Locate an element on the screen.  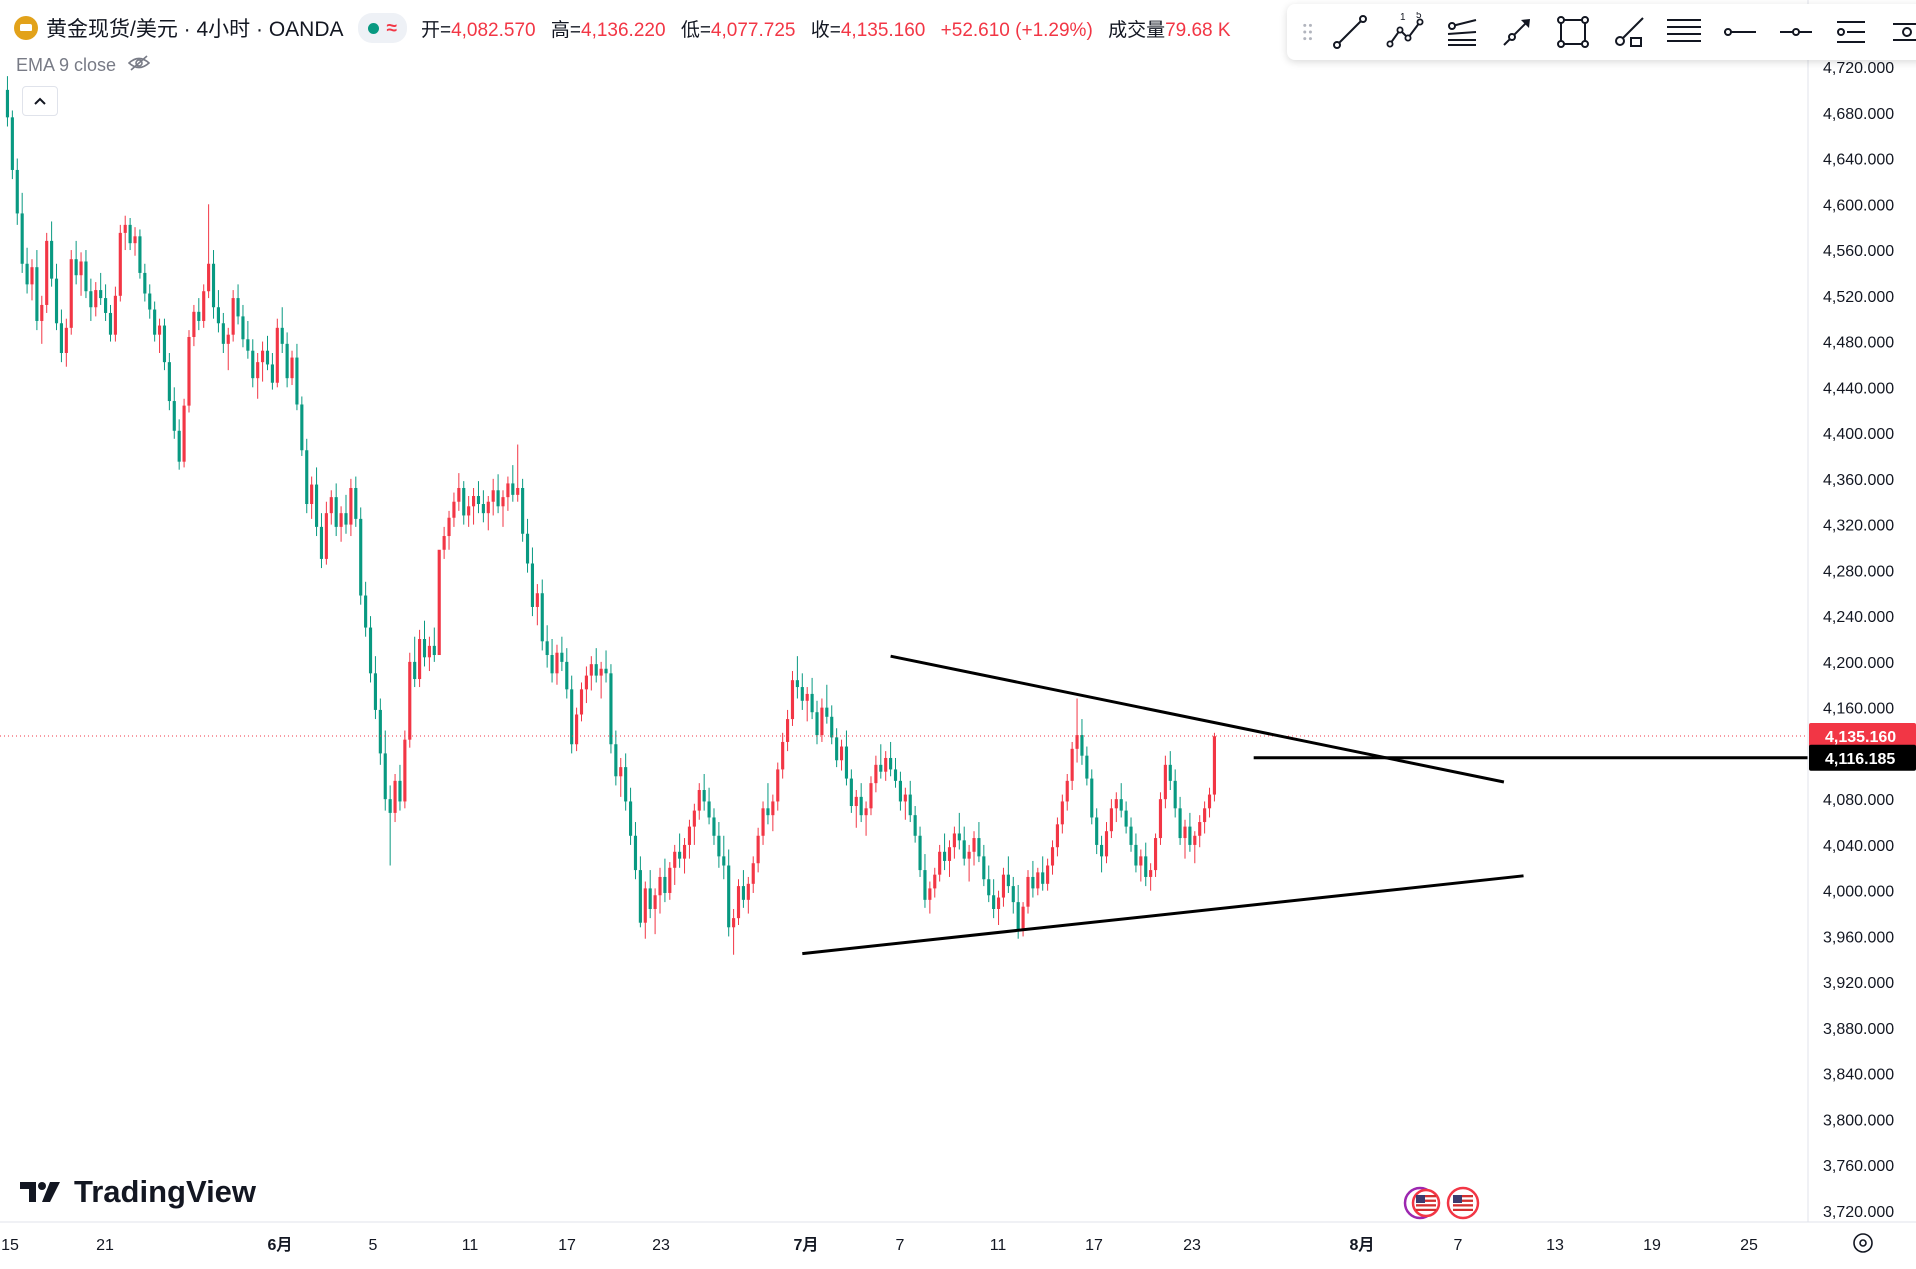
indicator-label: EMA 9 close is located at coordinates (66, 64).